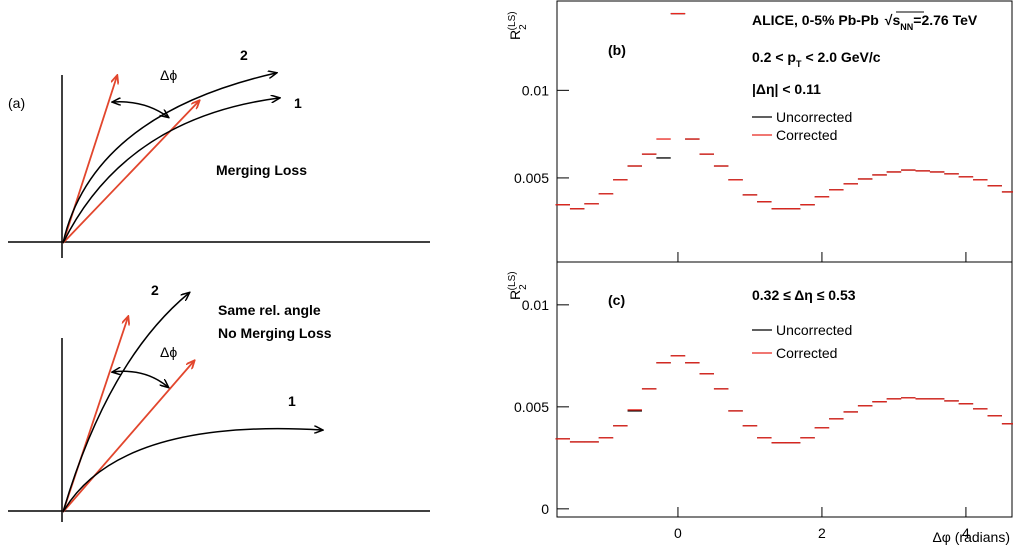  I want to click on annotation: 0.2 < pT < 2.0 GeV/c, so click(816, 59).